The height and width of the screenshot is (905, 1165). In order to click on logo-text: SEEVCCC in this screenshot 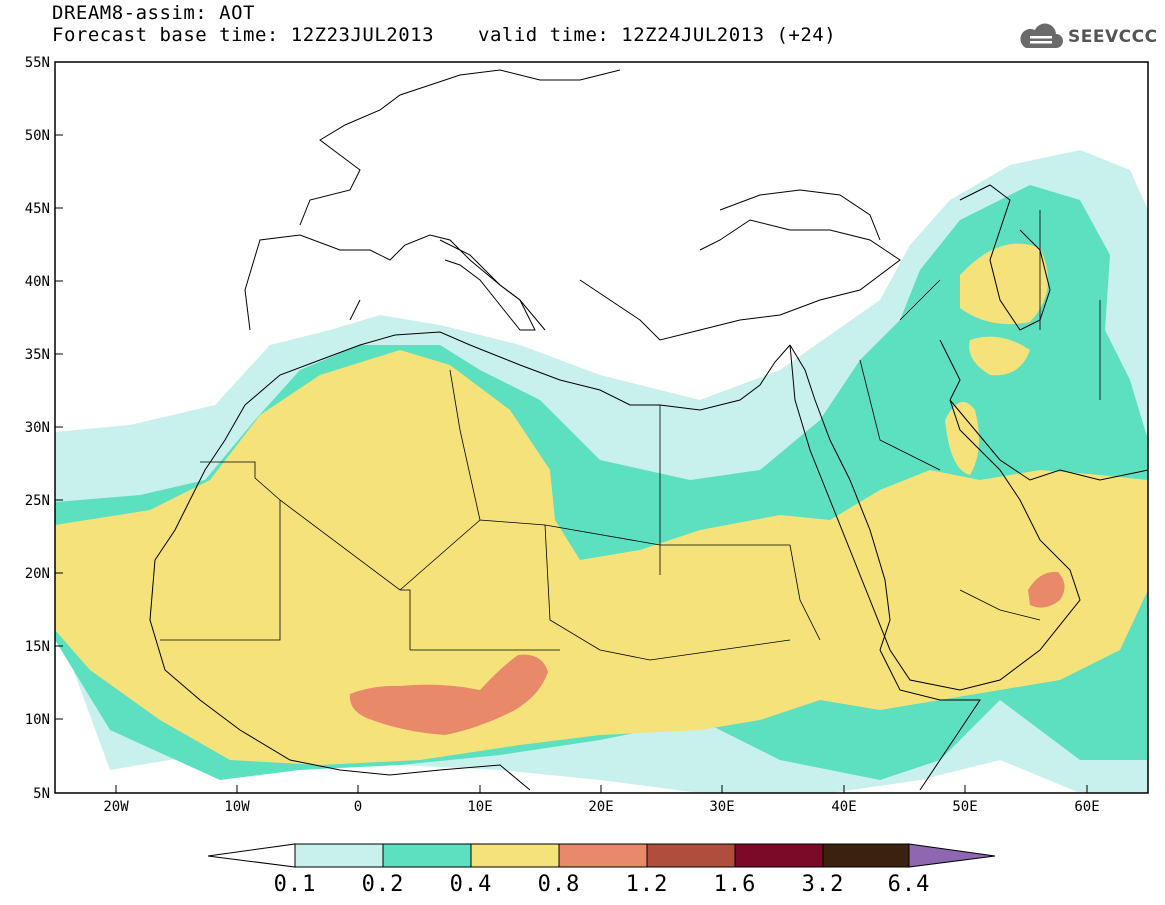, I will do `click(1113, 37)`.